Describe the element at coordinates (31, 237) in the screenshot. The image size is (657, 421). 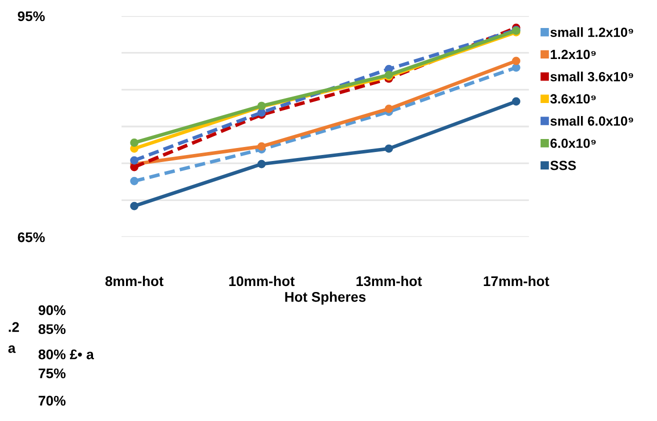
I see `y-tick-label: 65%` at that location.